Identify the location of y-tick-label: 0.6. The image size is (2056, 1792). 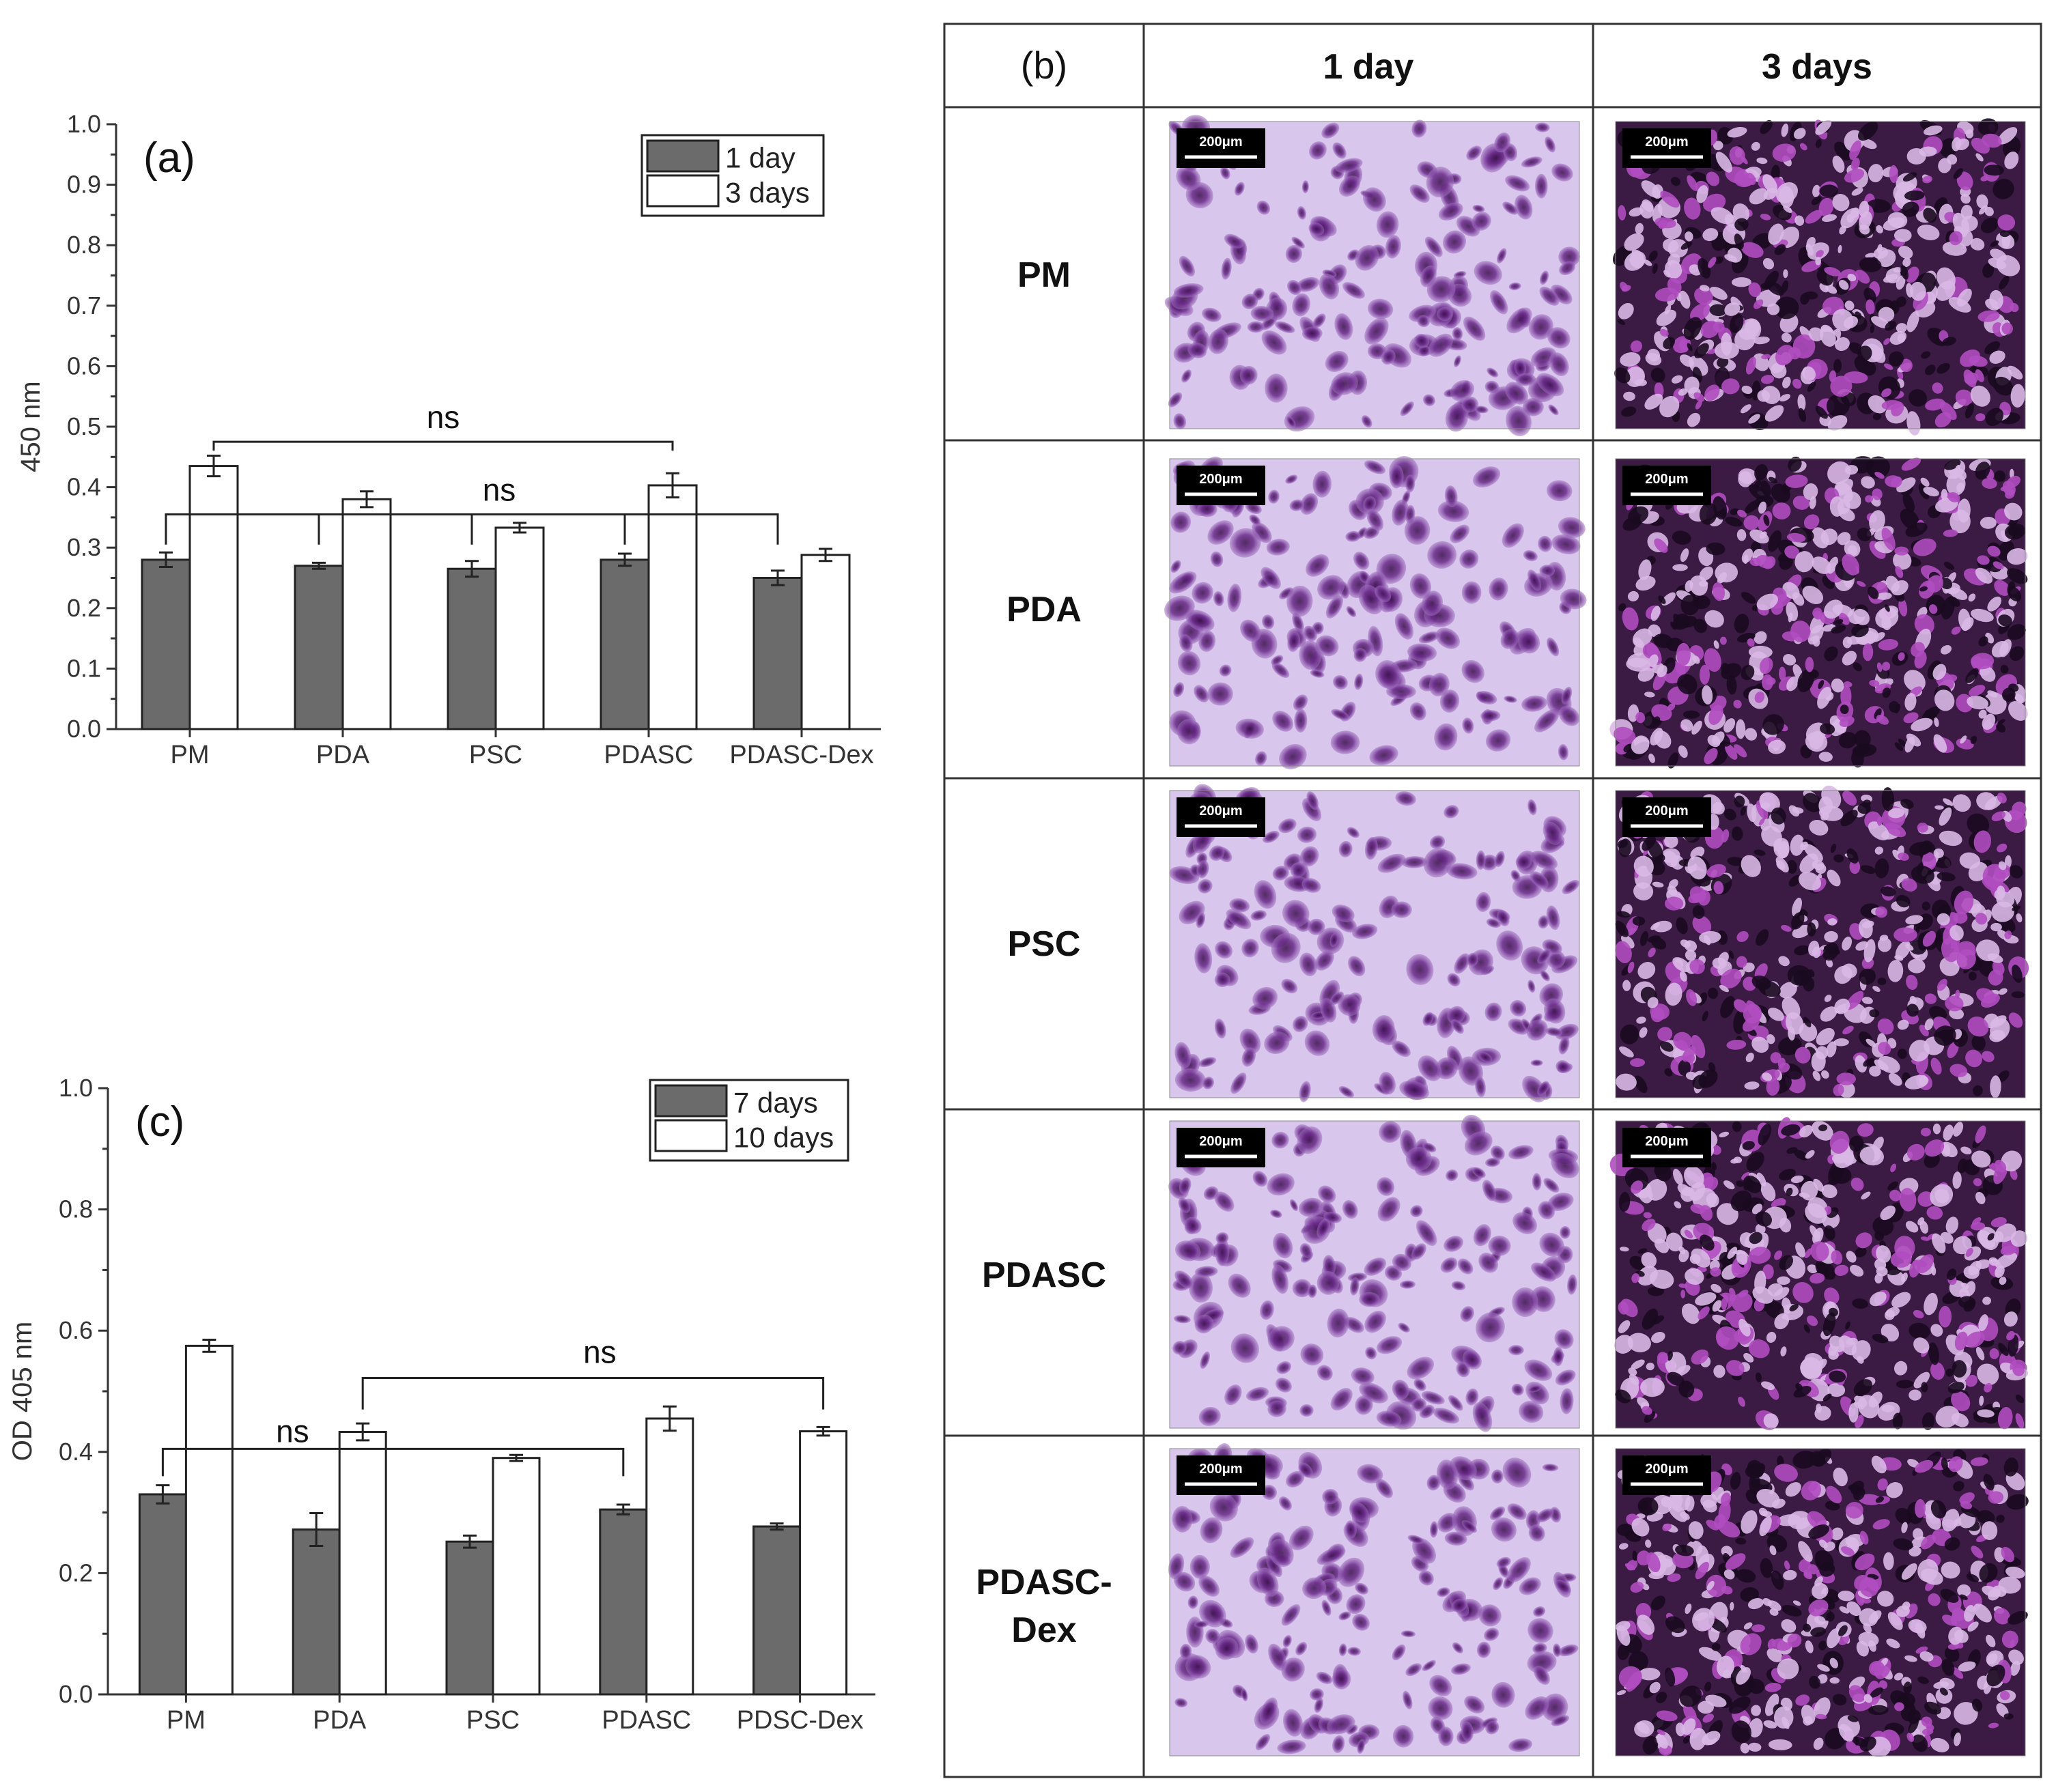
(76, 1330).